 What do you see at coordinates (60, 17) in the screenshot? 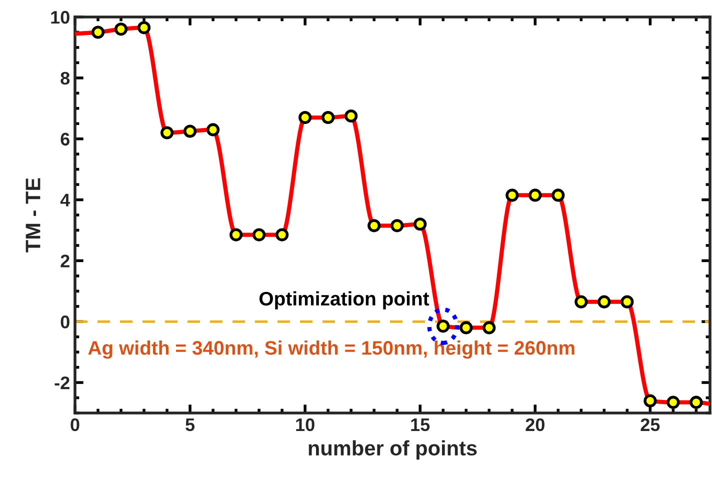
I see `y-tick-label: 10` at bounding box center [60, 17].